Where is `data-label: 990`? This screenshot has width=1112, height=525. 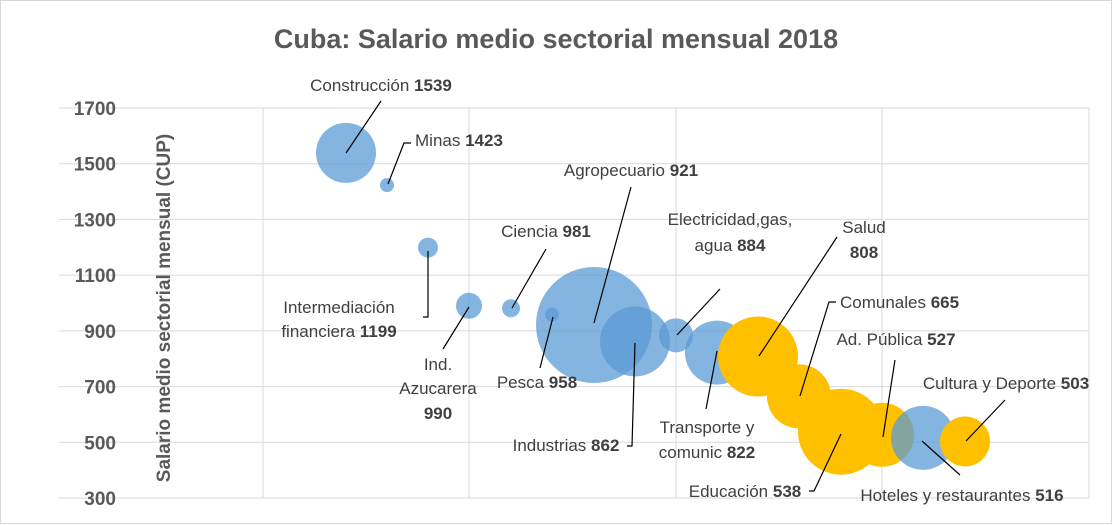
data-label: 990 is located at coordinates (438, 413).